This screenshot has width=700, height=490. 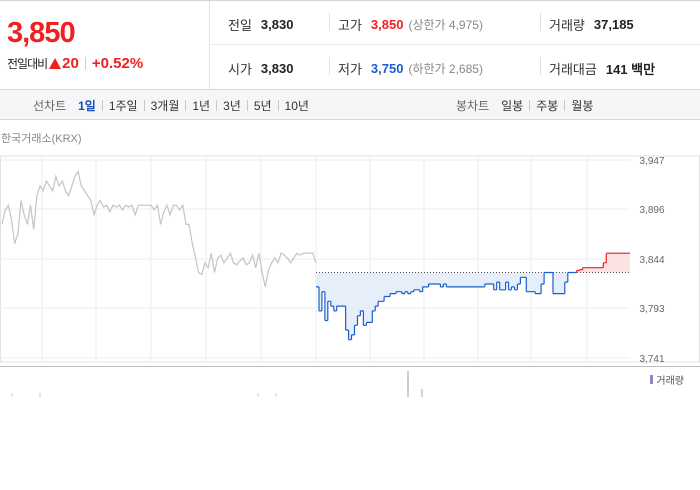 What do you see at coordinates (547, 105) in the screenshot?
I see `tab-weekly: 주봉` at bounding box center [547, 105].